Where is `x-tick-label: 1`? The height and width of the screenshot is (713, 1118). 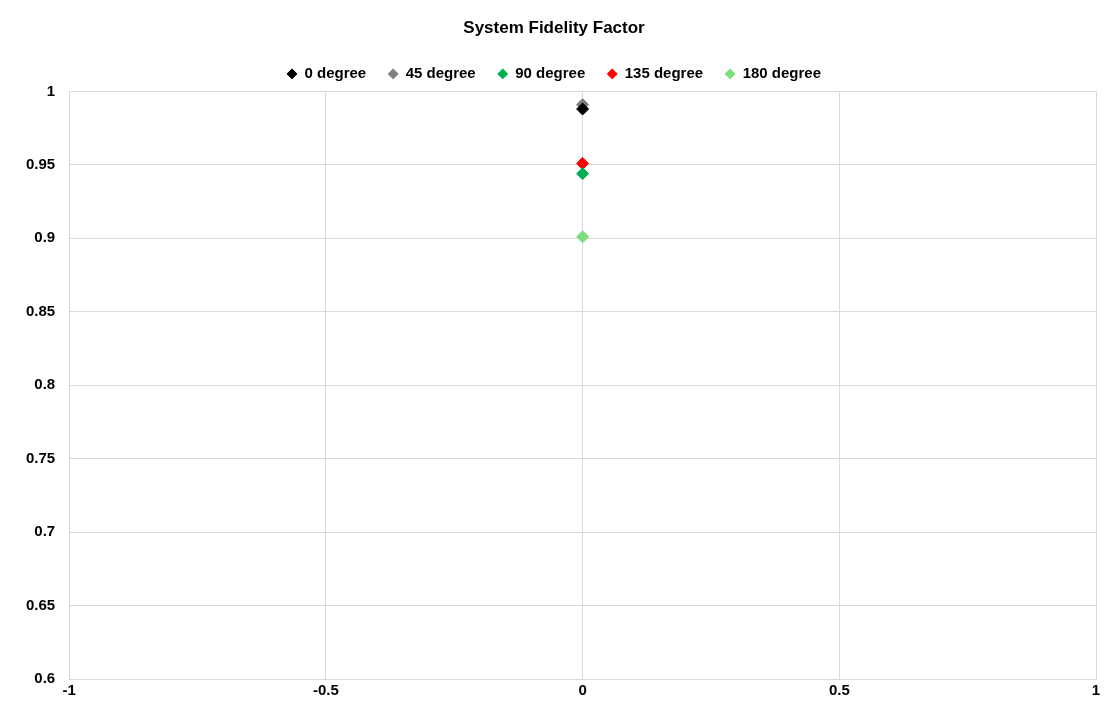
x-tick-label: 1 is located at coordinates (1096, 690).